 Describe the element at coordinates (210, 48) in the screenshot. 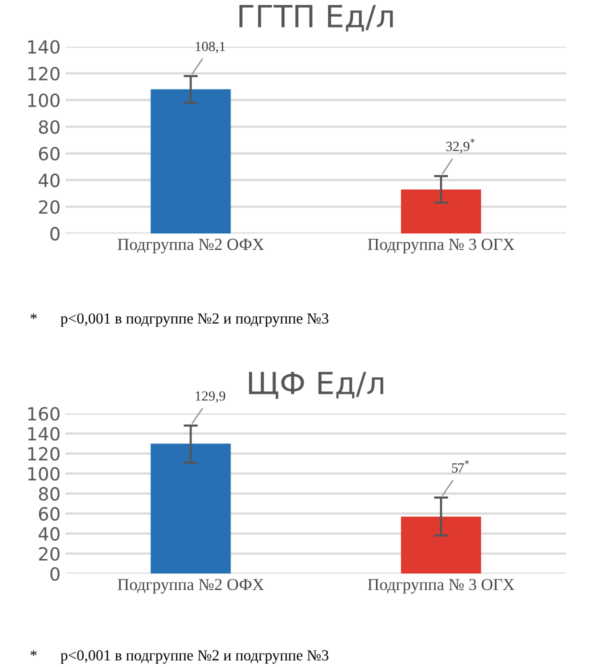

I see `data-label: 108,1` at that location.